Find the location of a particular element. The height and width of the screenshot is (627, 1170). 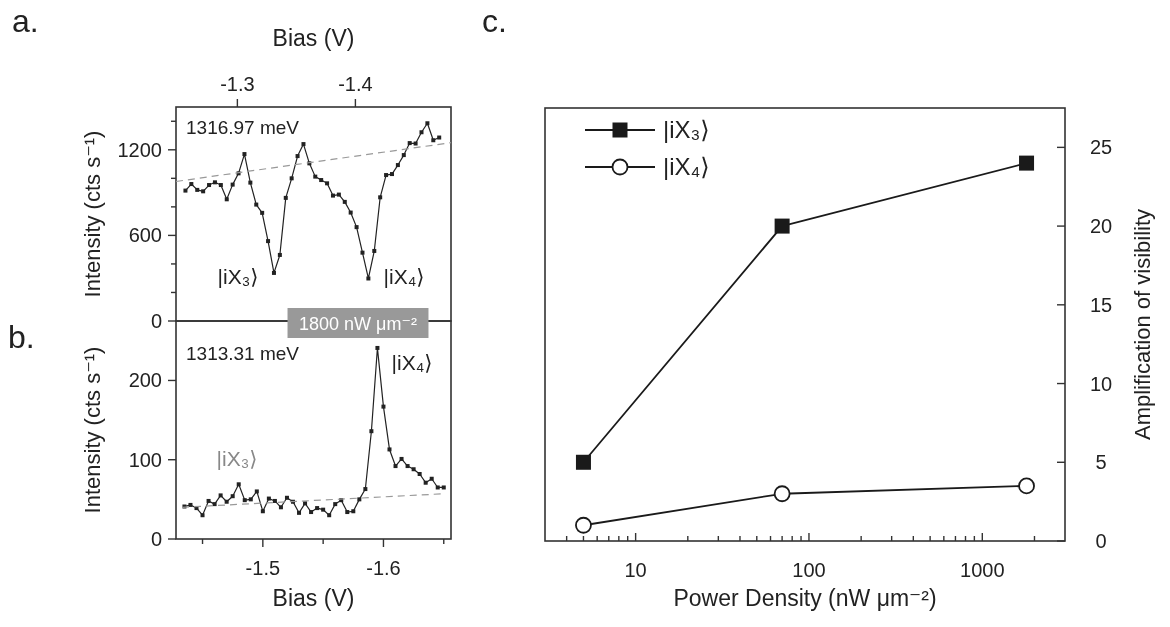

y-tick-label: 200 is located at coordinates (145, 380).